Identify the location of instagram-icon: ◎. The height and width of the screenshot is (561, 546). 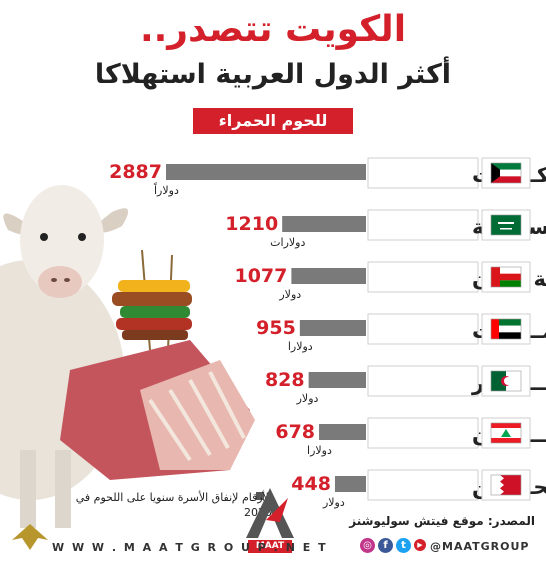
(367, 545).